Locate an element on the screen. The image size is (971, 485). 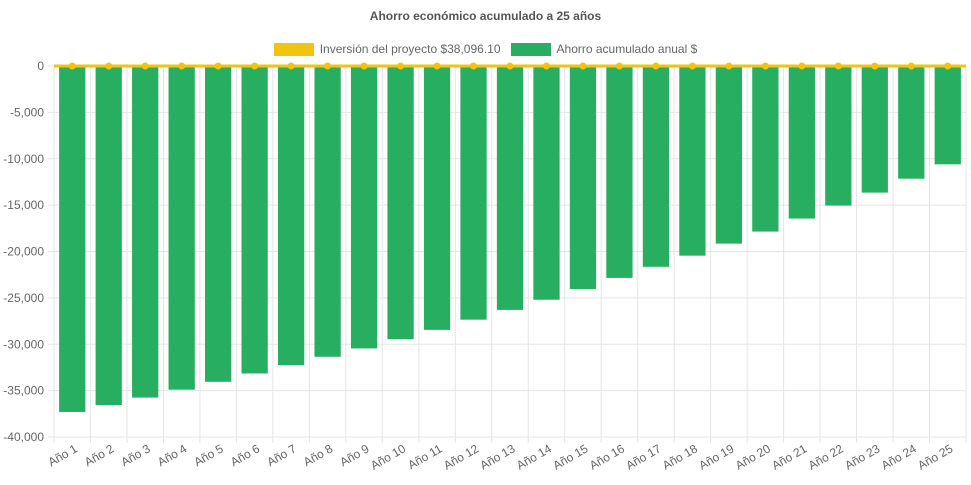
legend-label-savings: Ahorro acumulado anual $ is located at coordinates (627, 49).